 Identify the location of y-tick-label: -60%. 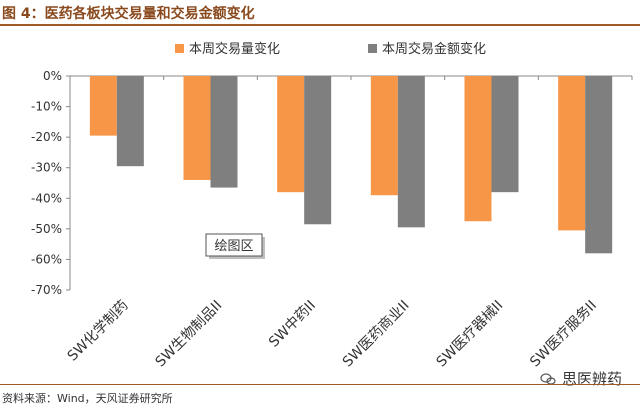
(46, 259).